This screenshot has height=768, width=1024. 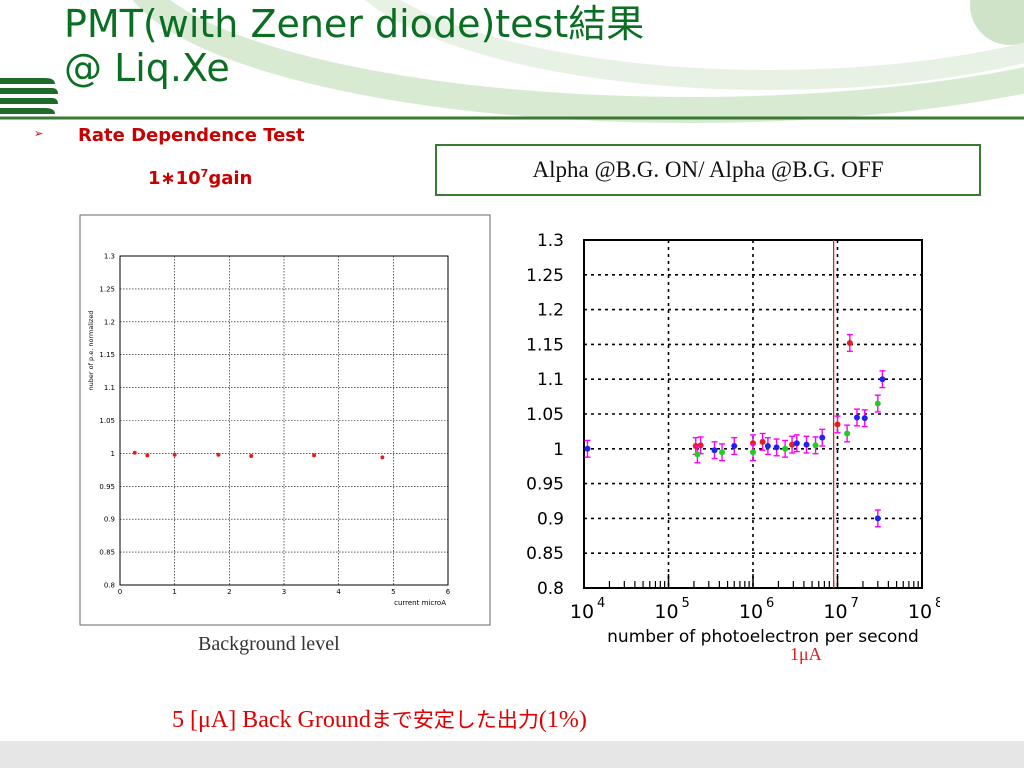 What do you see at coordinates (229, 592) in the screenshot?
I see `x-tick-label: 2` at bounding box center [229, 592].